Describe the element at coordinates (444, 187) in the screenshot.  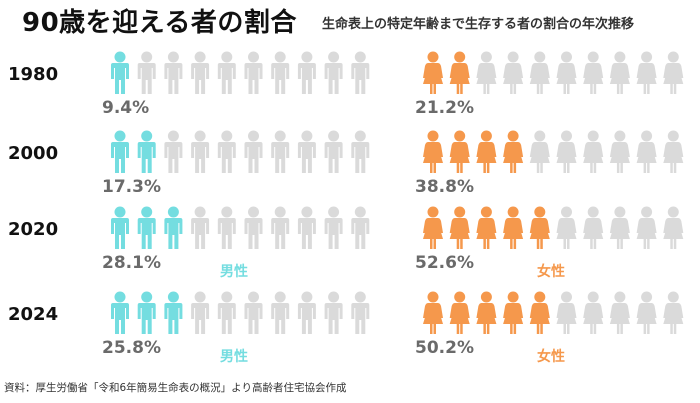
I see `percent-label: 38.8%` at that location.